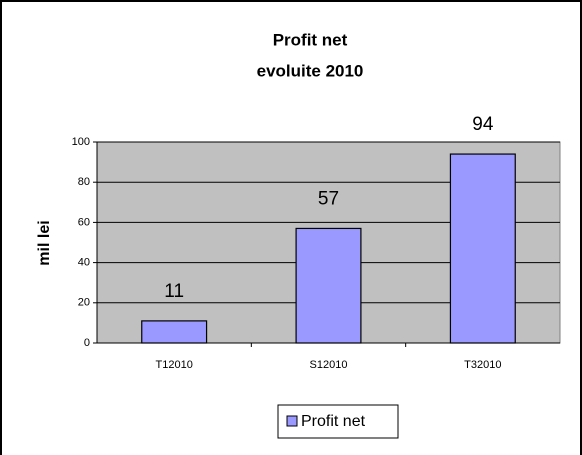  I want to click on legend-swatch, so click(292, 421).